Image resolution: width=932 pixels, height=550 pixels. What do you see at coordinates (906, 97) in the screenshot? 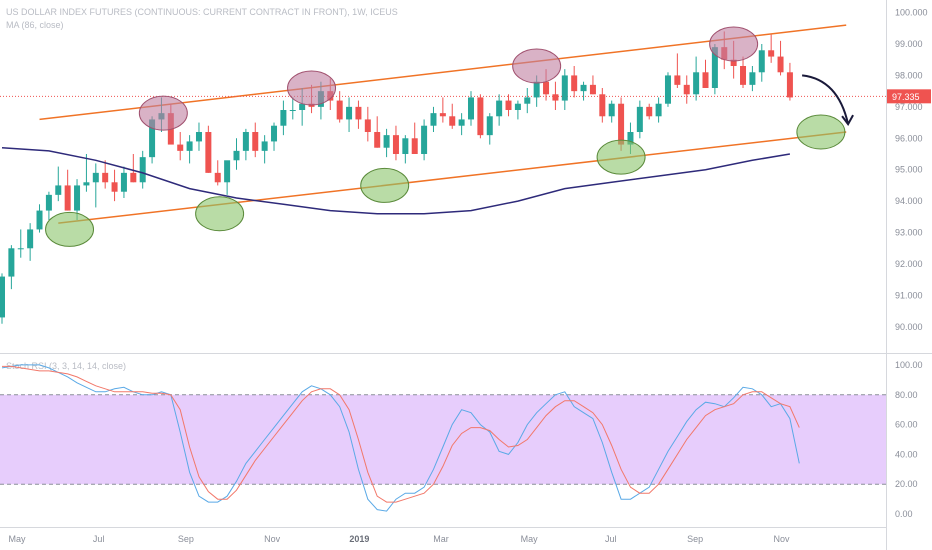
I see `last-price-label: 97.335` at bounding box center [906, 97].